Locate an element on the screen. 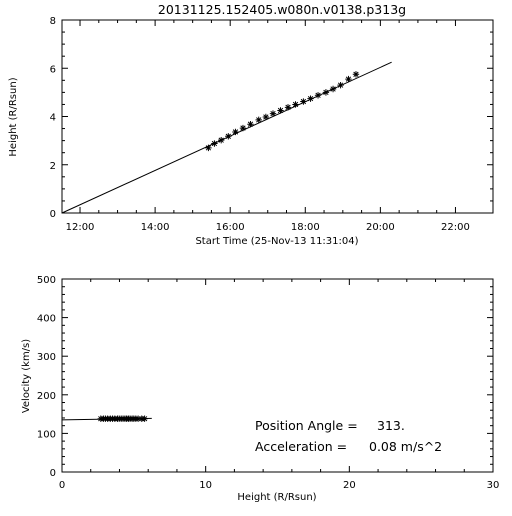 The image size is (512, 516). bottom-x-tick-label: 20 is located at coordinates (349, 485).